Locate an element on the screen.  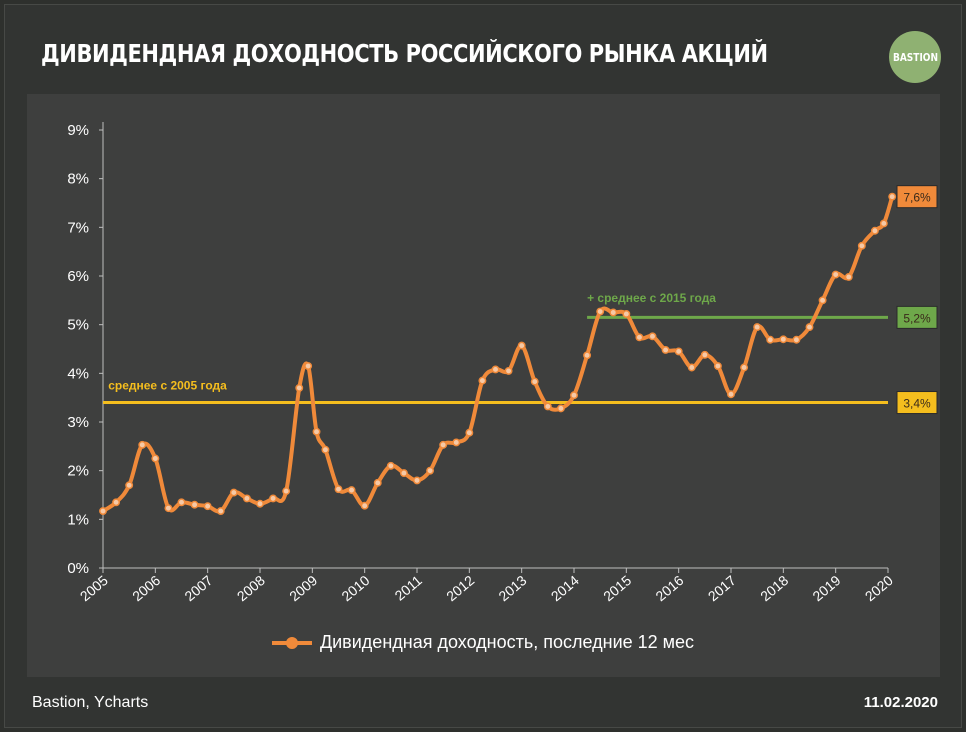
end-label: 7,6% is located at coordinates (917, 197).